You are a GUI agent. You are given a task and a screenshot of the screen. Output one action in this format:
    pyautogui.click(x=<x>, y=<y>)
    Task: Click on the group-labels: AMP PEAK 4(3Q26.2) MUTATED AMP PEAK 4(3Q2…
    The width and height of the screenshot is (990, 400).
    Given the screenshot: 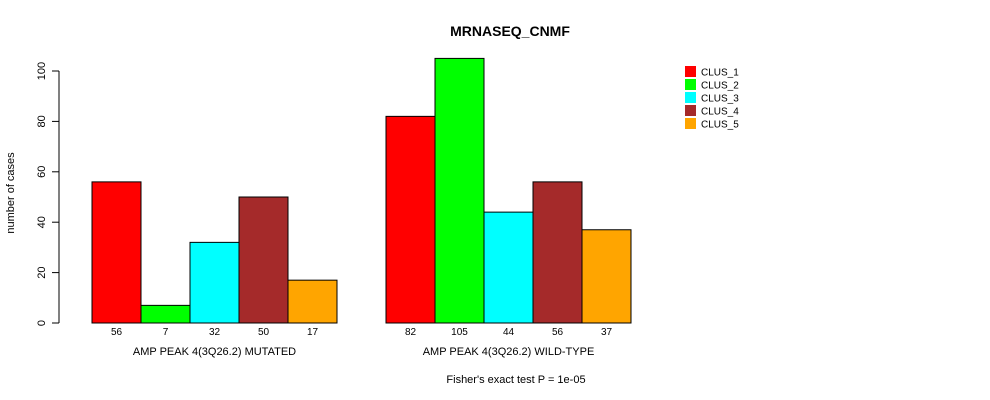 What is the action you would take?
    pyautogui.click(x=363, y=352)
    